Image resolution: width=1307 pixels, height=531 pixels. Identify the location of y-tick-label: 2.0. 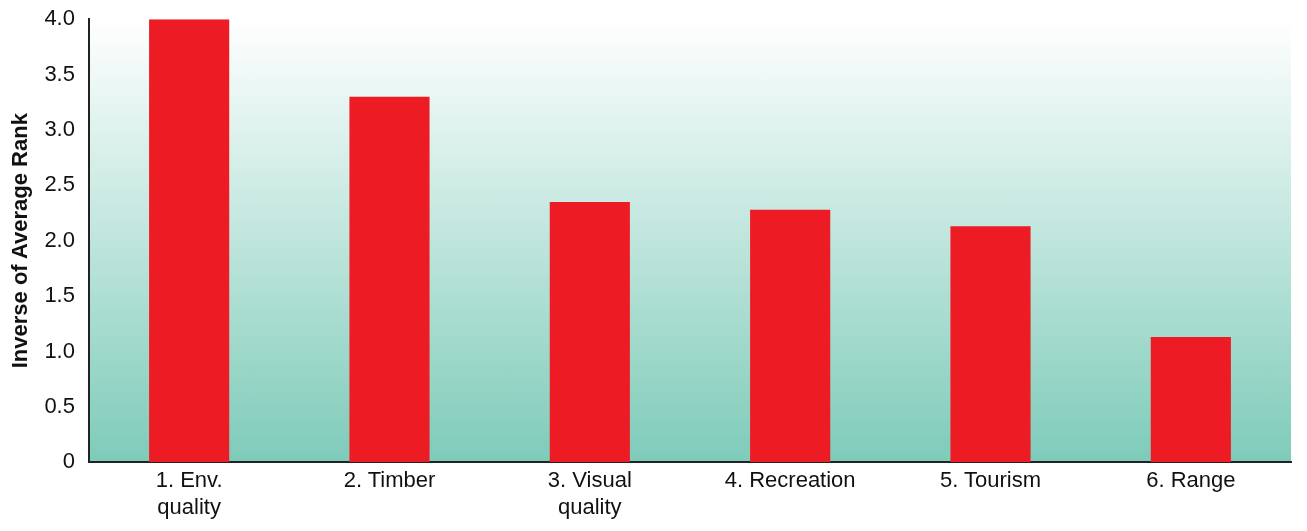
(59, 239).